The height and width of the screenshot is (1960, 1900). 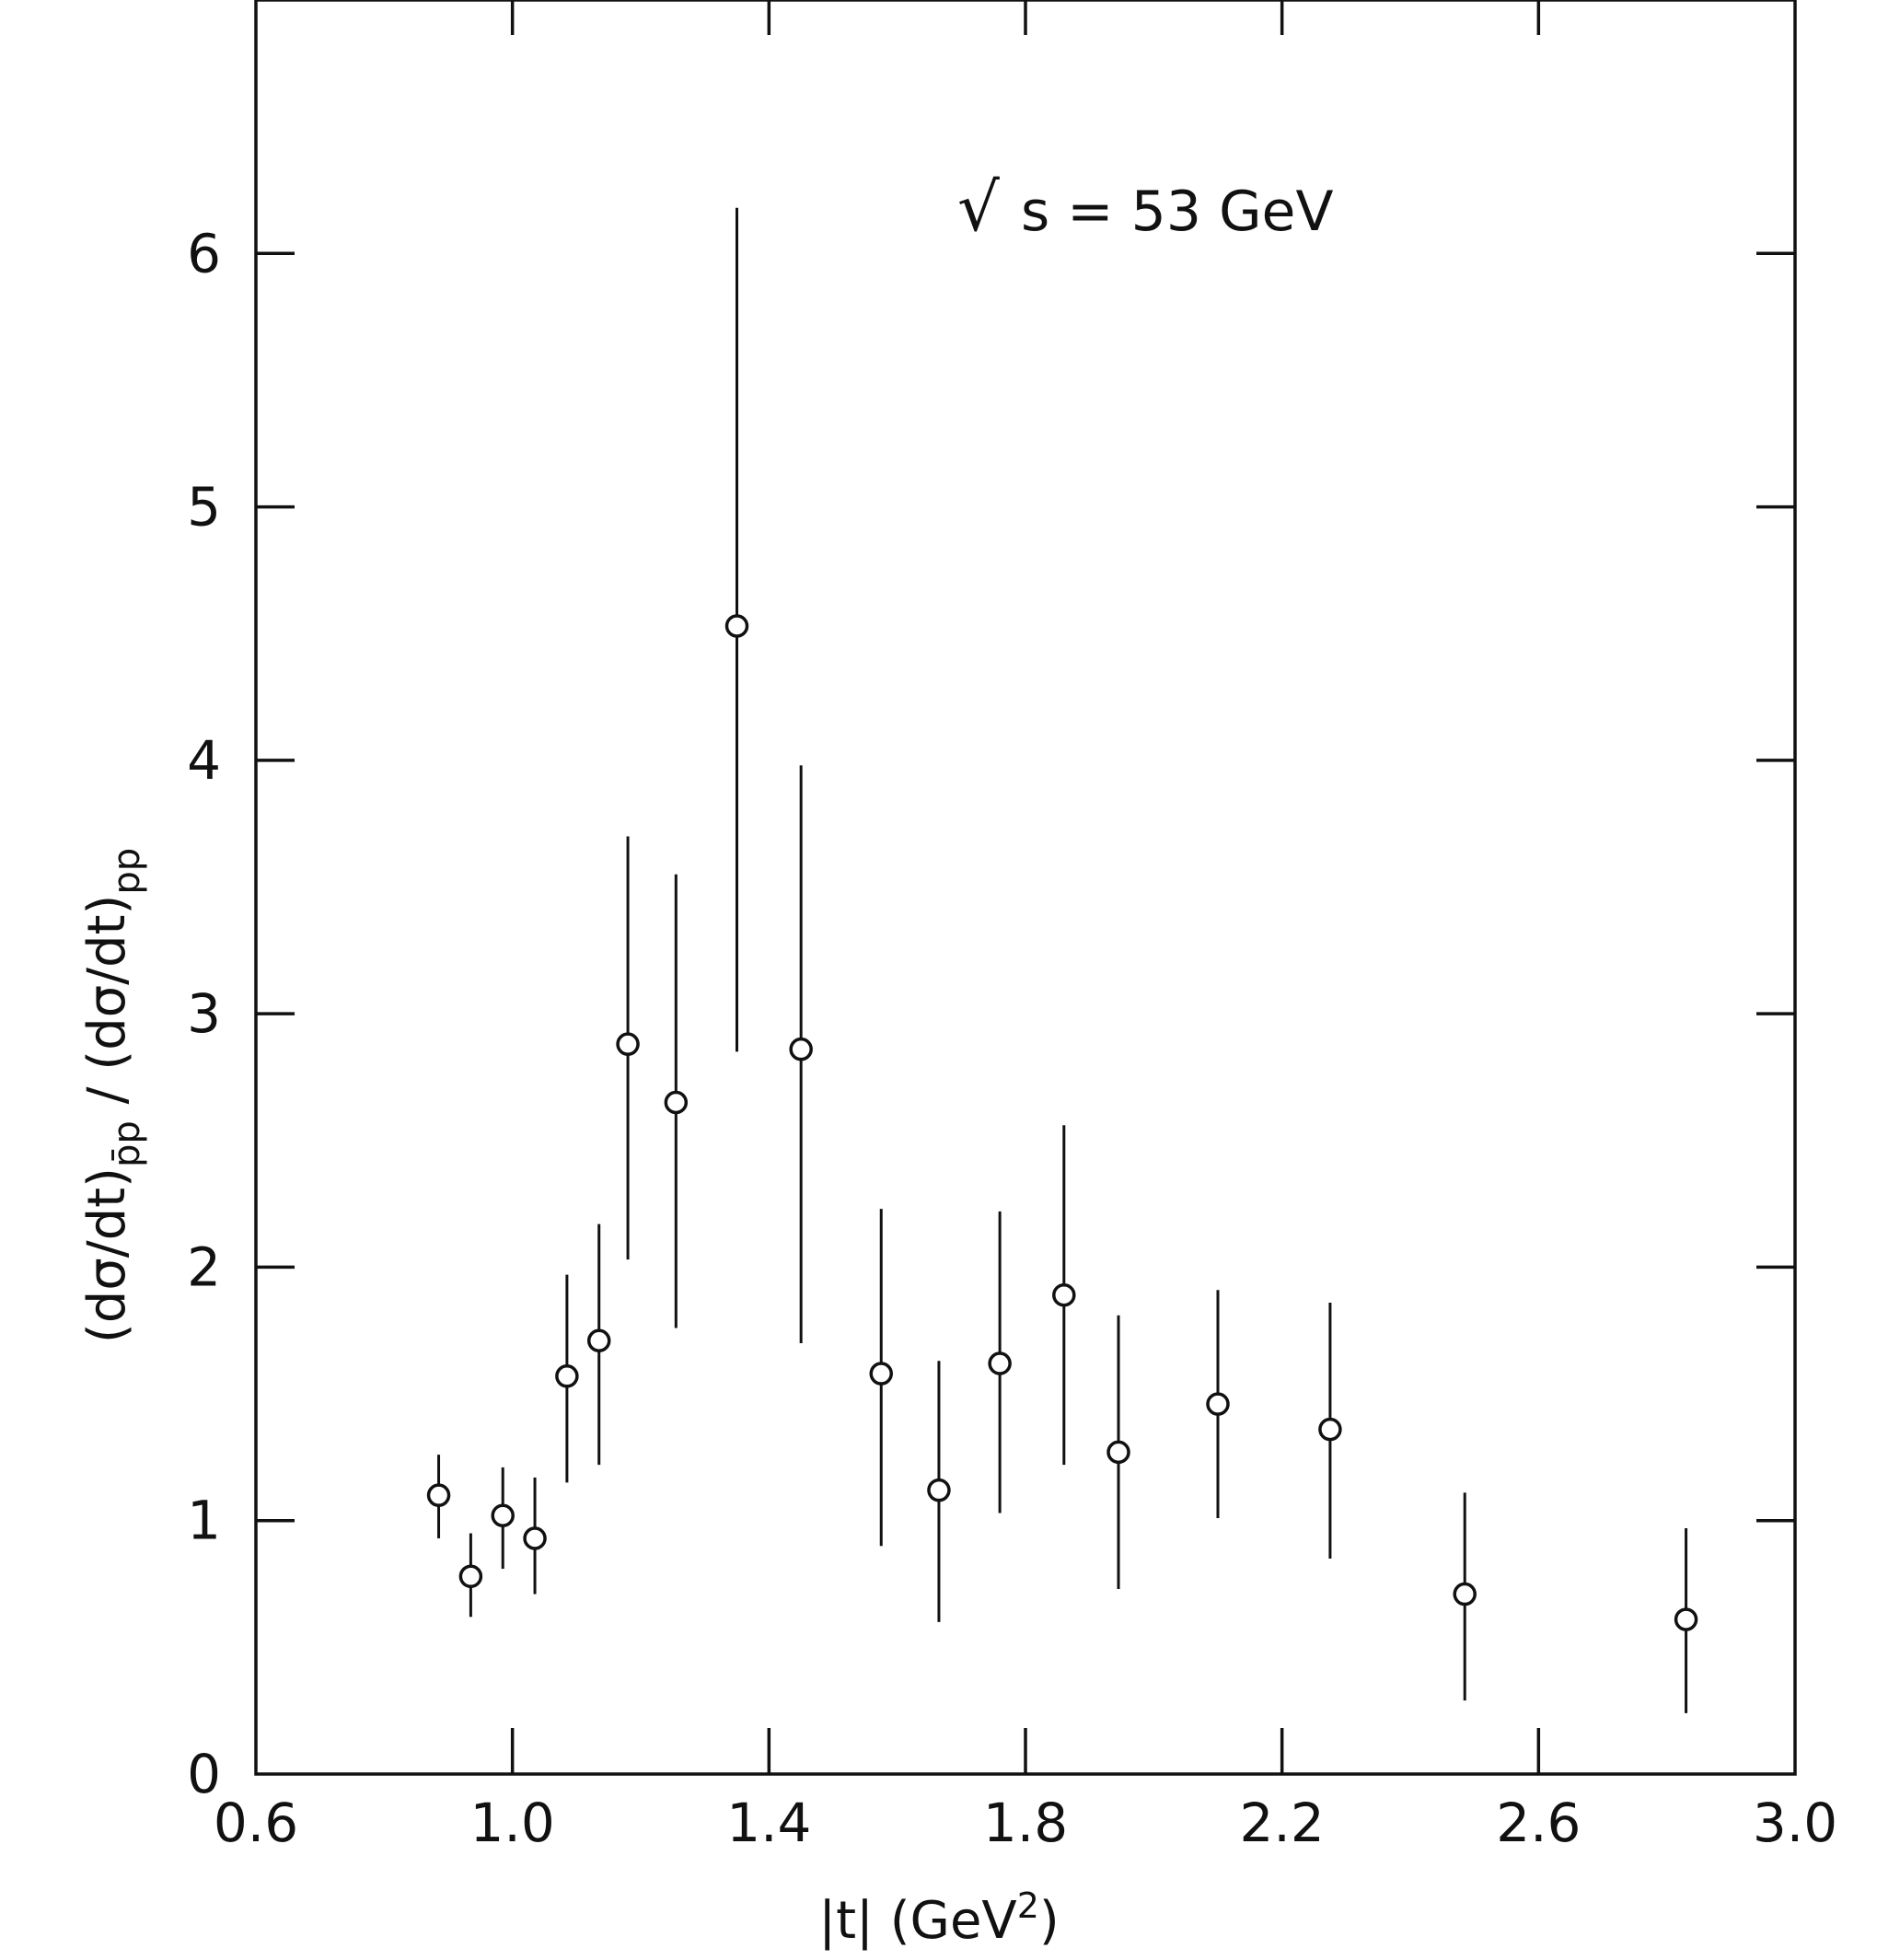 What do you see at coordinates (127, 1143) in the screenshot?
I see `y-axis-label-sub1: p̄p` at bounding box center [127, 1143].